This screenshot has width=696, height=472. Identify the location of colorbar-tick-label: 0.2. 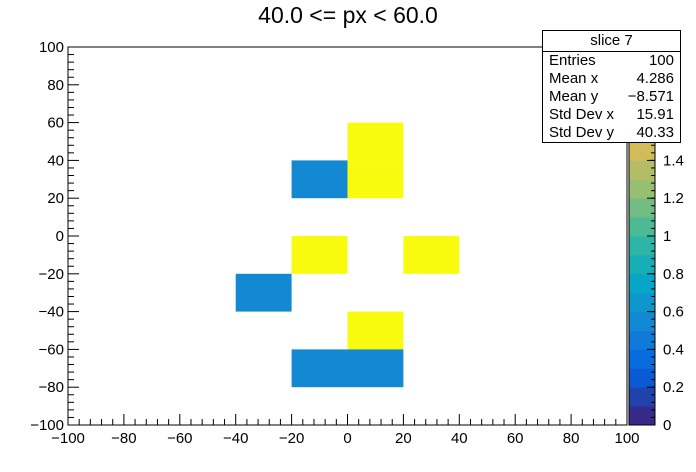
(673, 387).